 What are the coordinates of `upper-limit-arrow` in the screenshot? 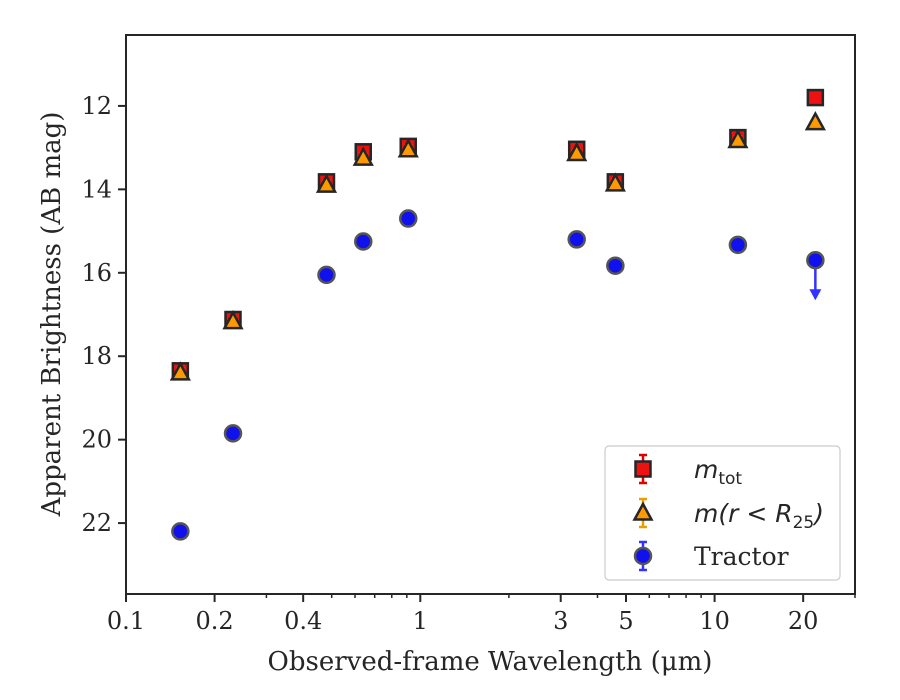 It's located at (815, 295).